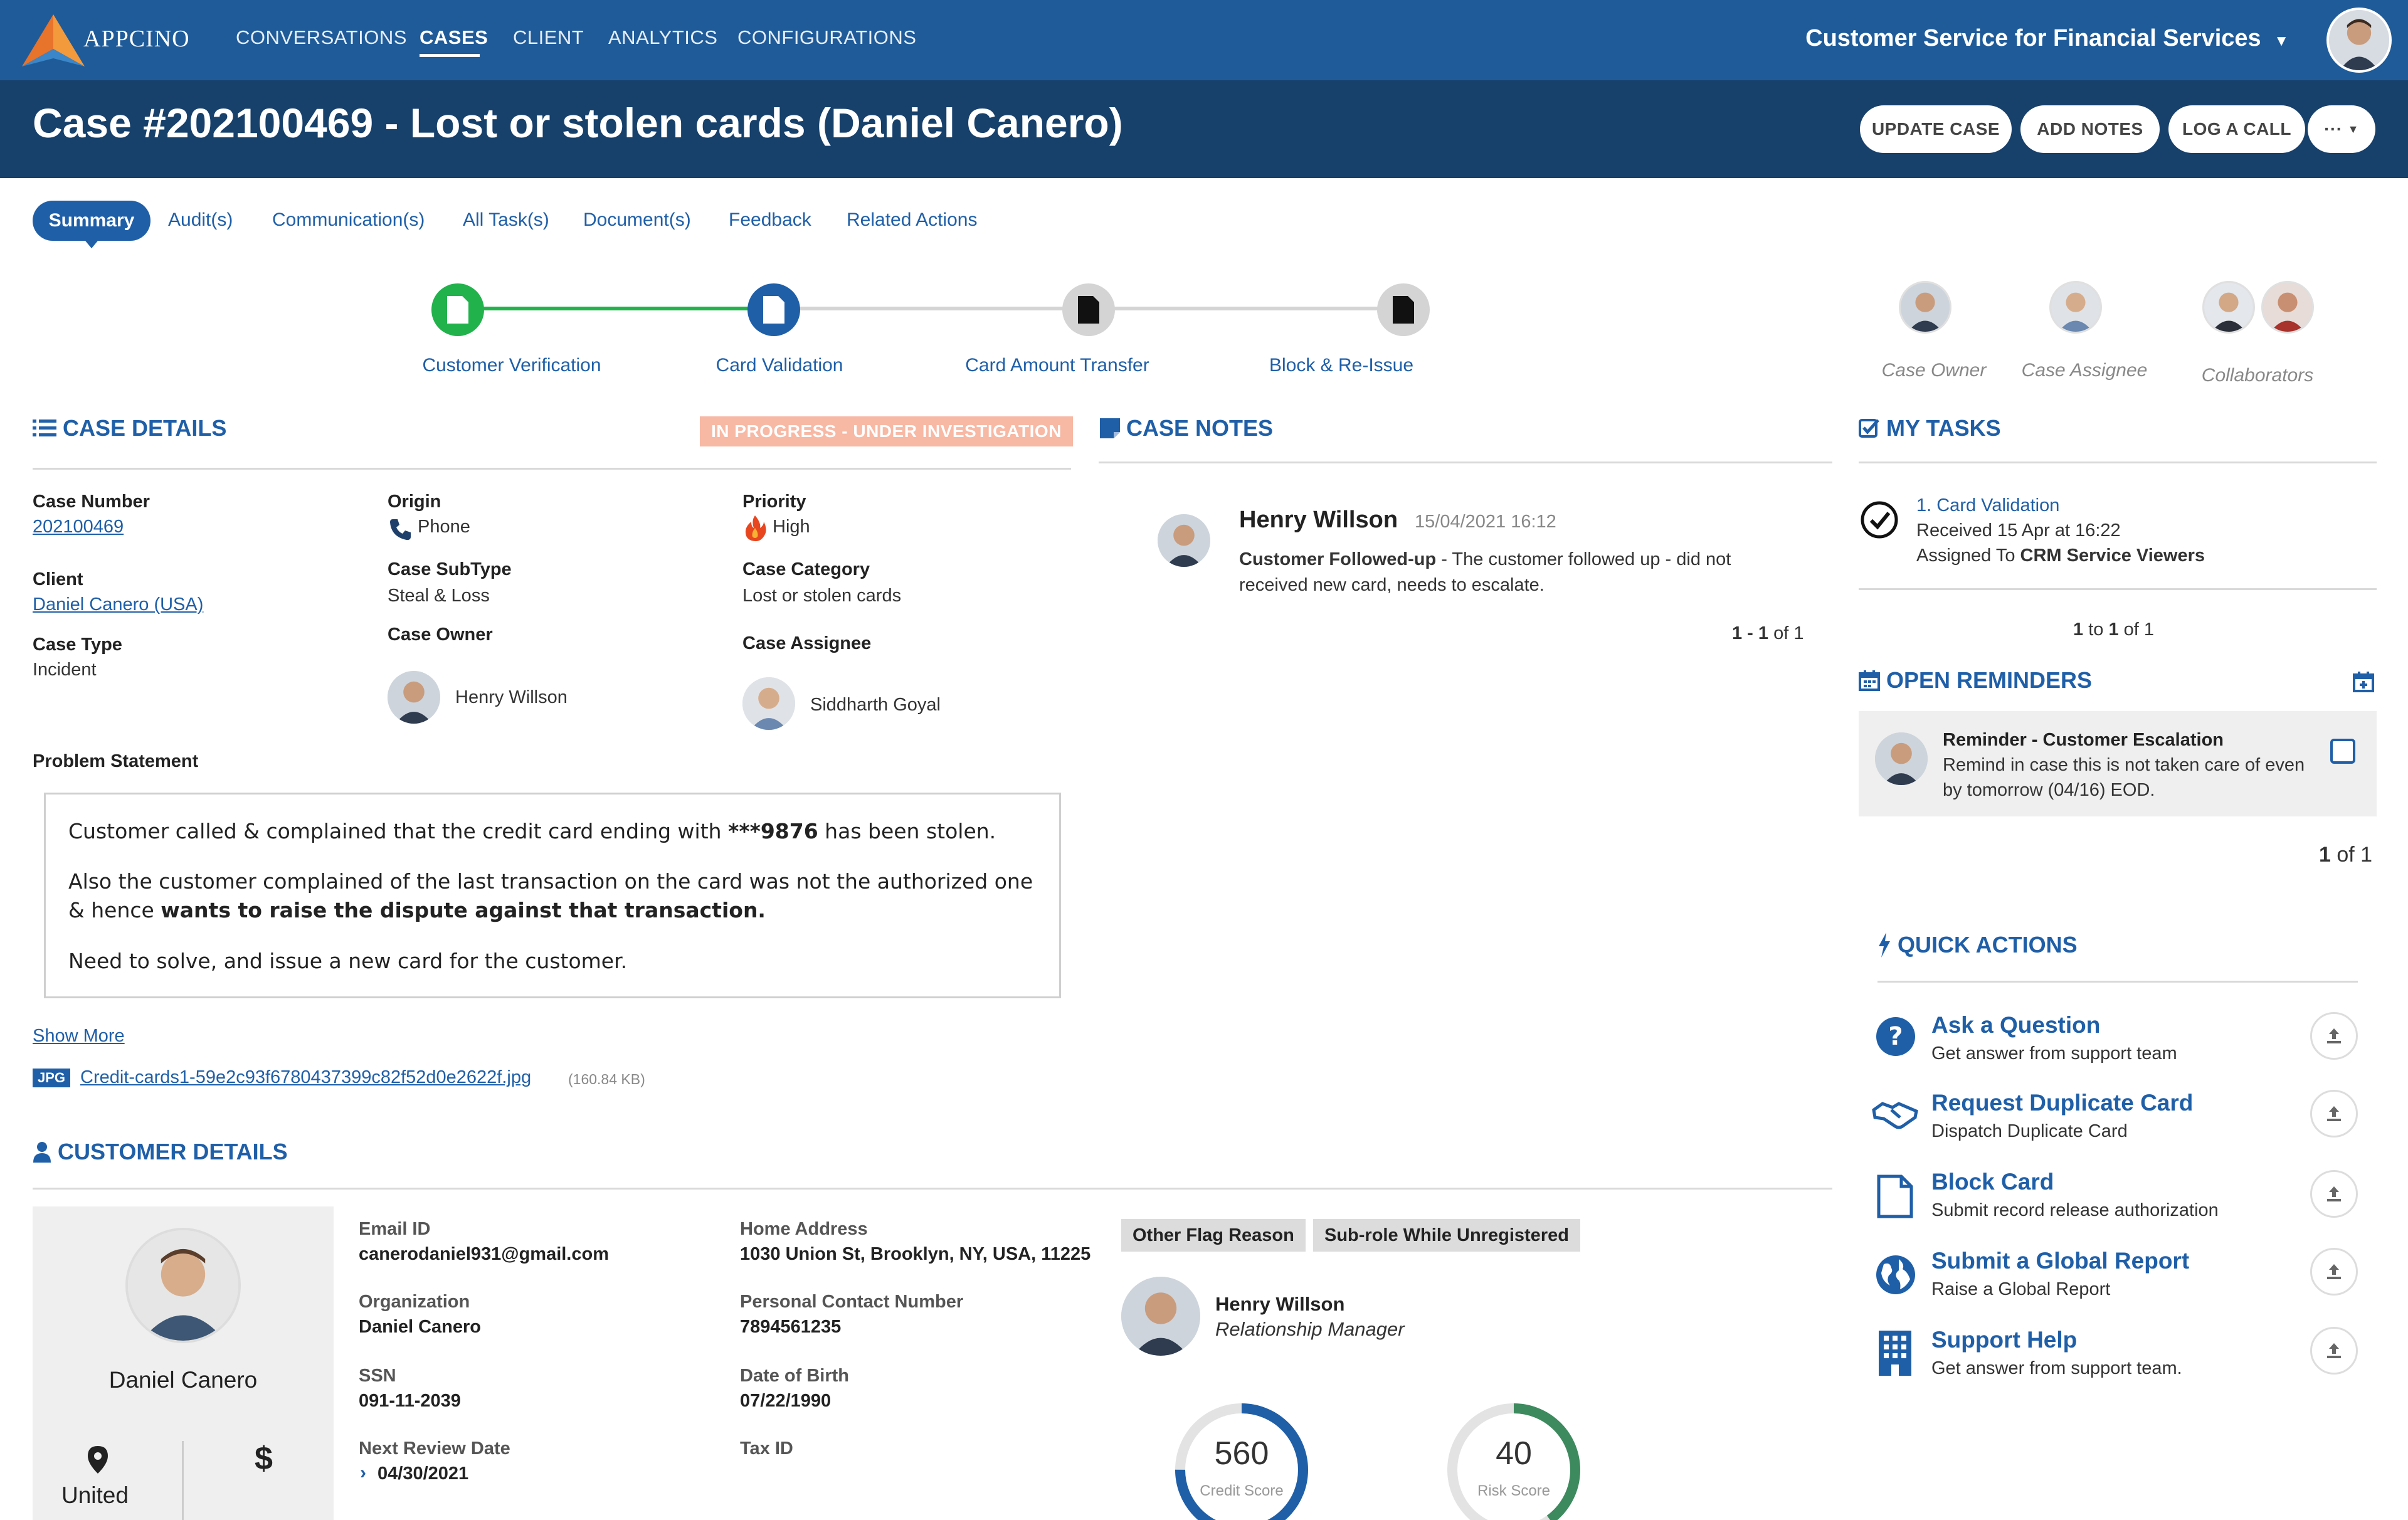 The image size is (2408, 1520). I want to click on request-duplicate-card-button, so click(2334, 1114).